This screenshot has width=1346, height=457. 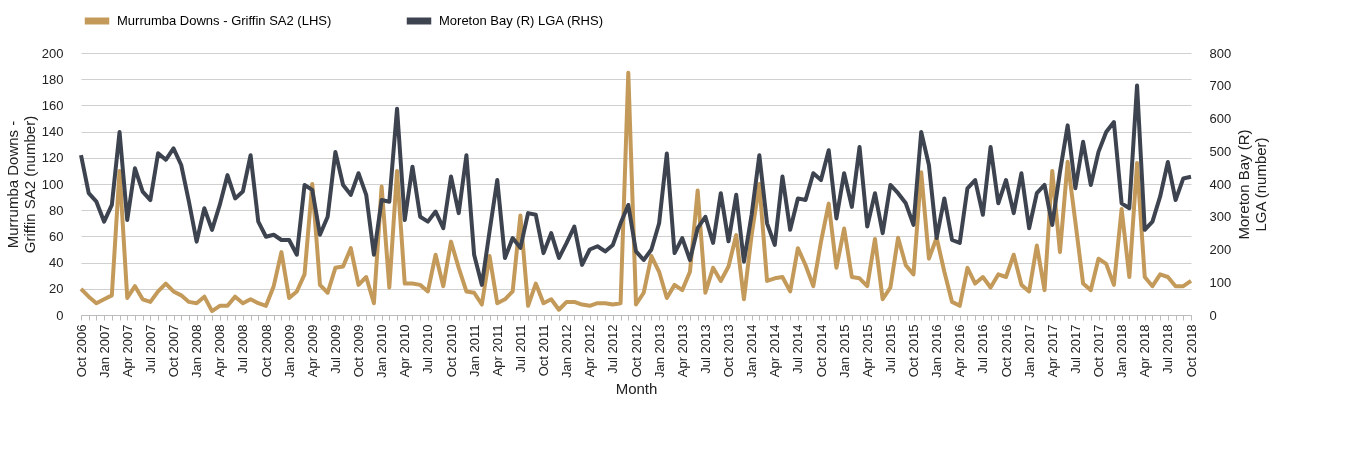 What do you see at coordinates (474, 351) in the screenshot?
I see `x-tick-label: Jan 2011` at bounding box center [474, 351].